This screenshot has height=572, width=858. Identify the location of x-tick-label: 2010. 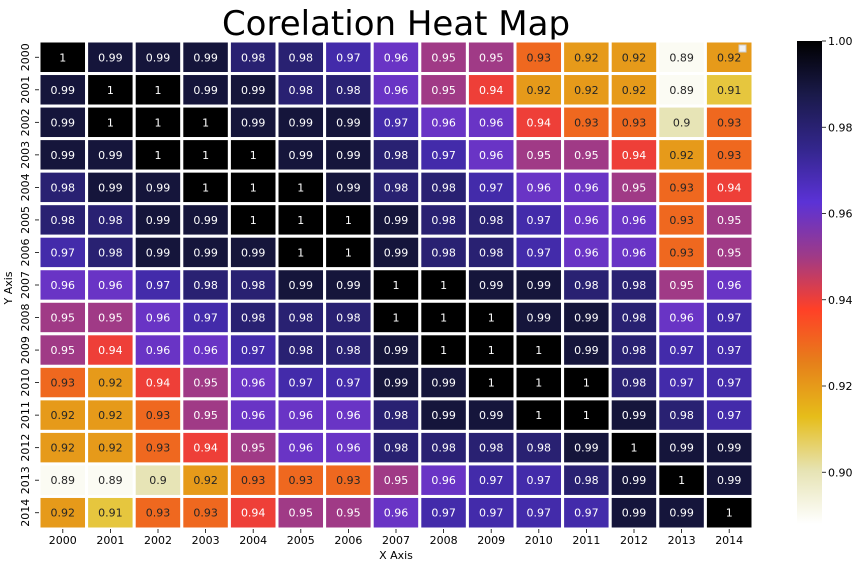
(539, 540).